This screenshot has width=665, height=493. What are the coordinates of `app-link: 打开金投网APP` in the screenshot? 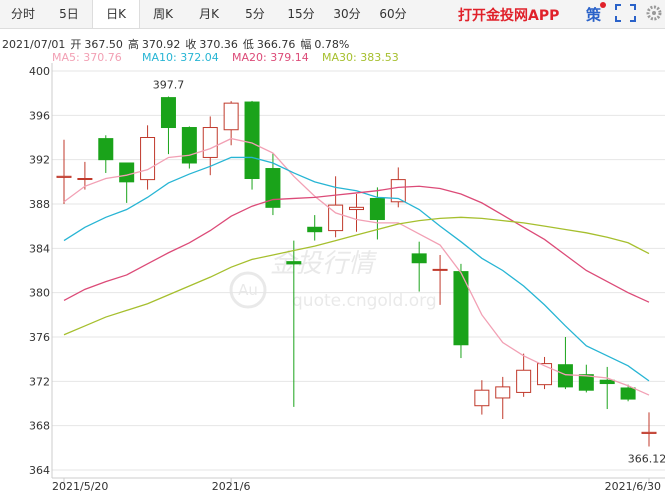 It's located at (509, 16).